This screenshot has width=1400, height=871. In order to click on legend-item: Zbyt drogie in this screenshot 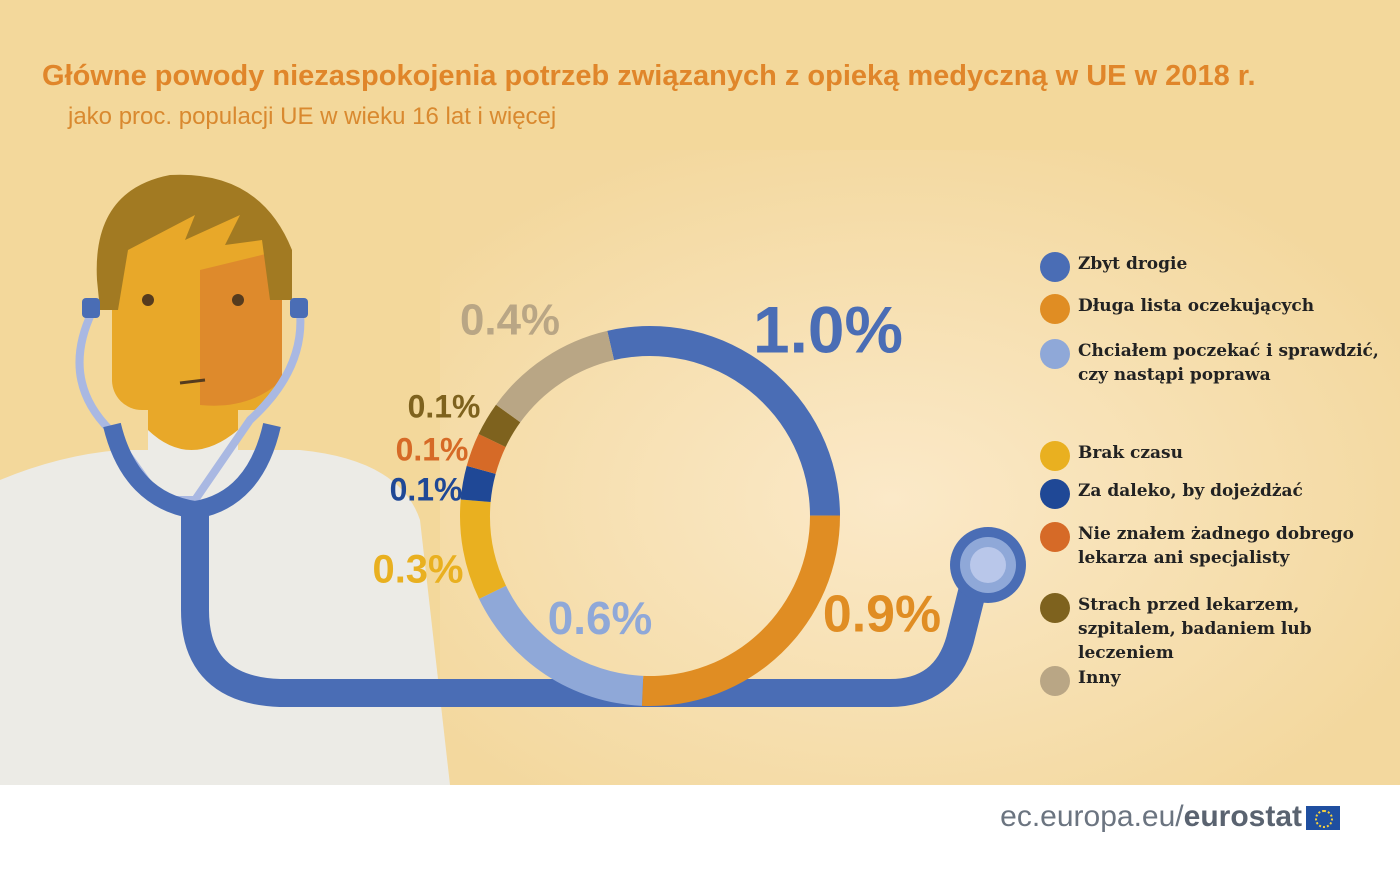, I will do `click(1219, 267)`.